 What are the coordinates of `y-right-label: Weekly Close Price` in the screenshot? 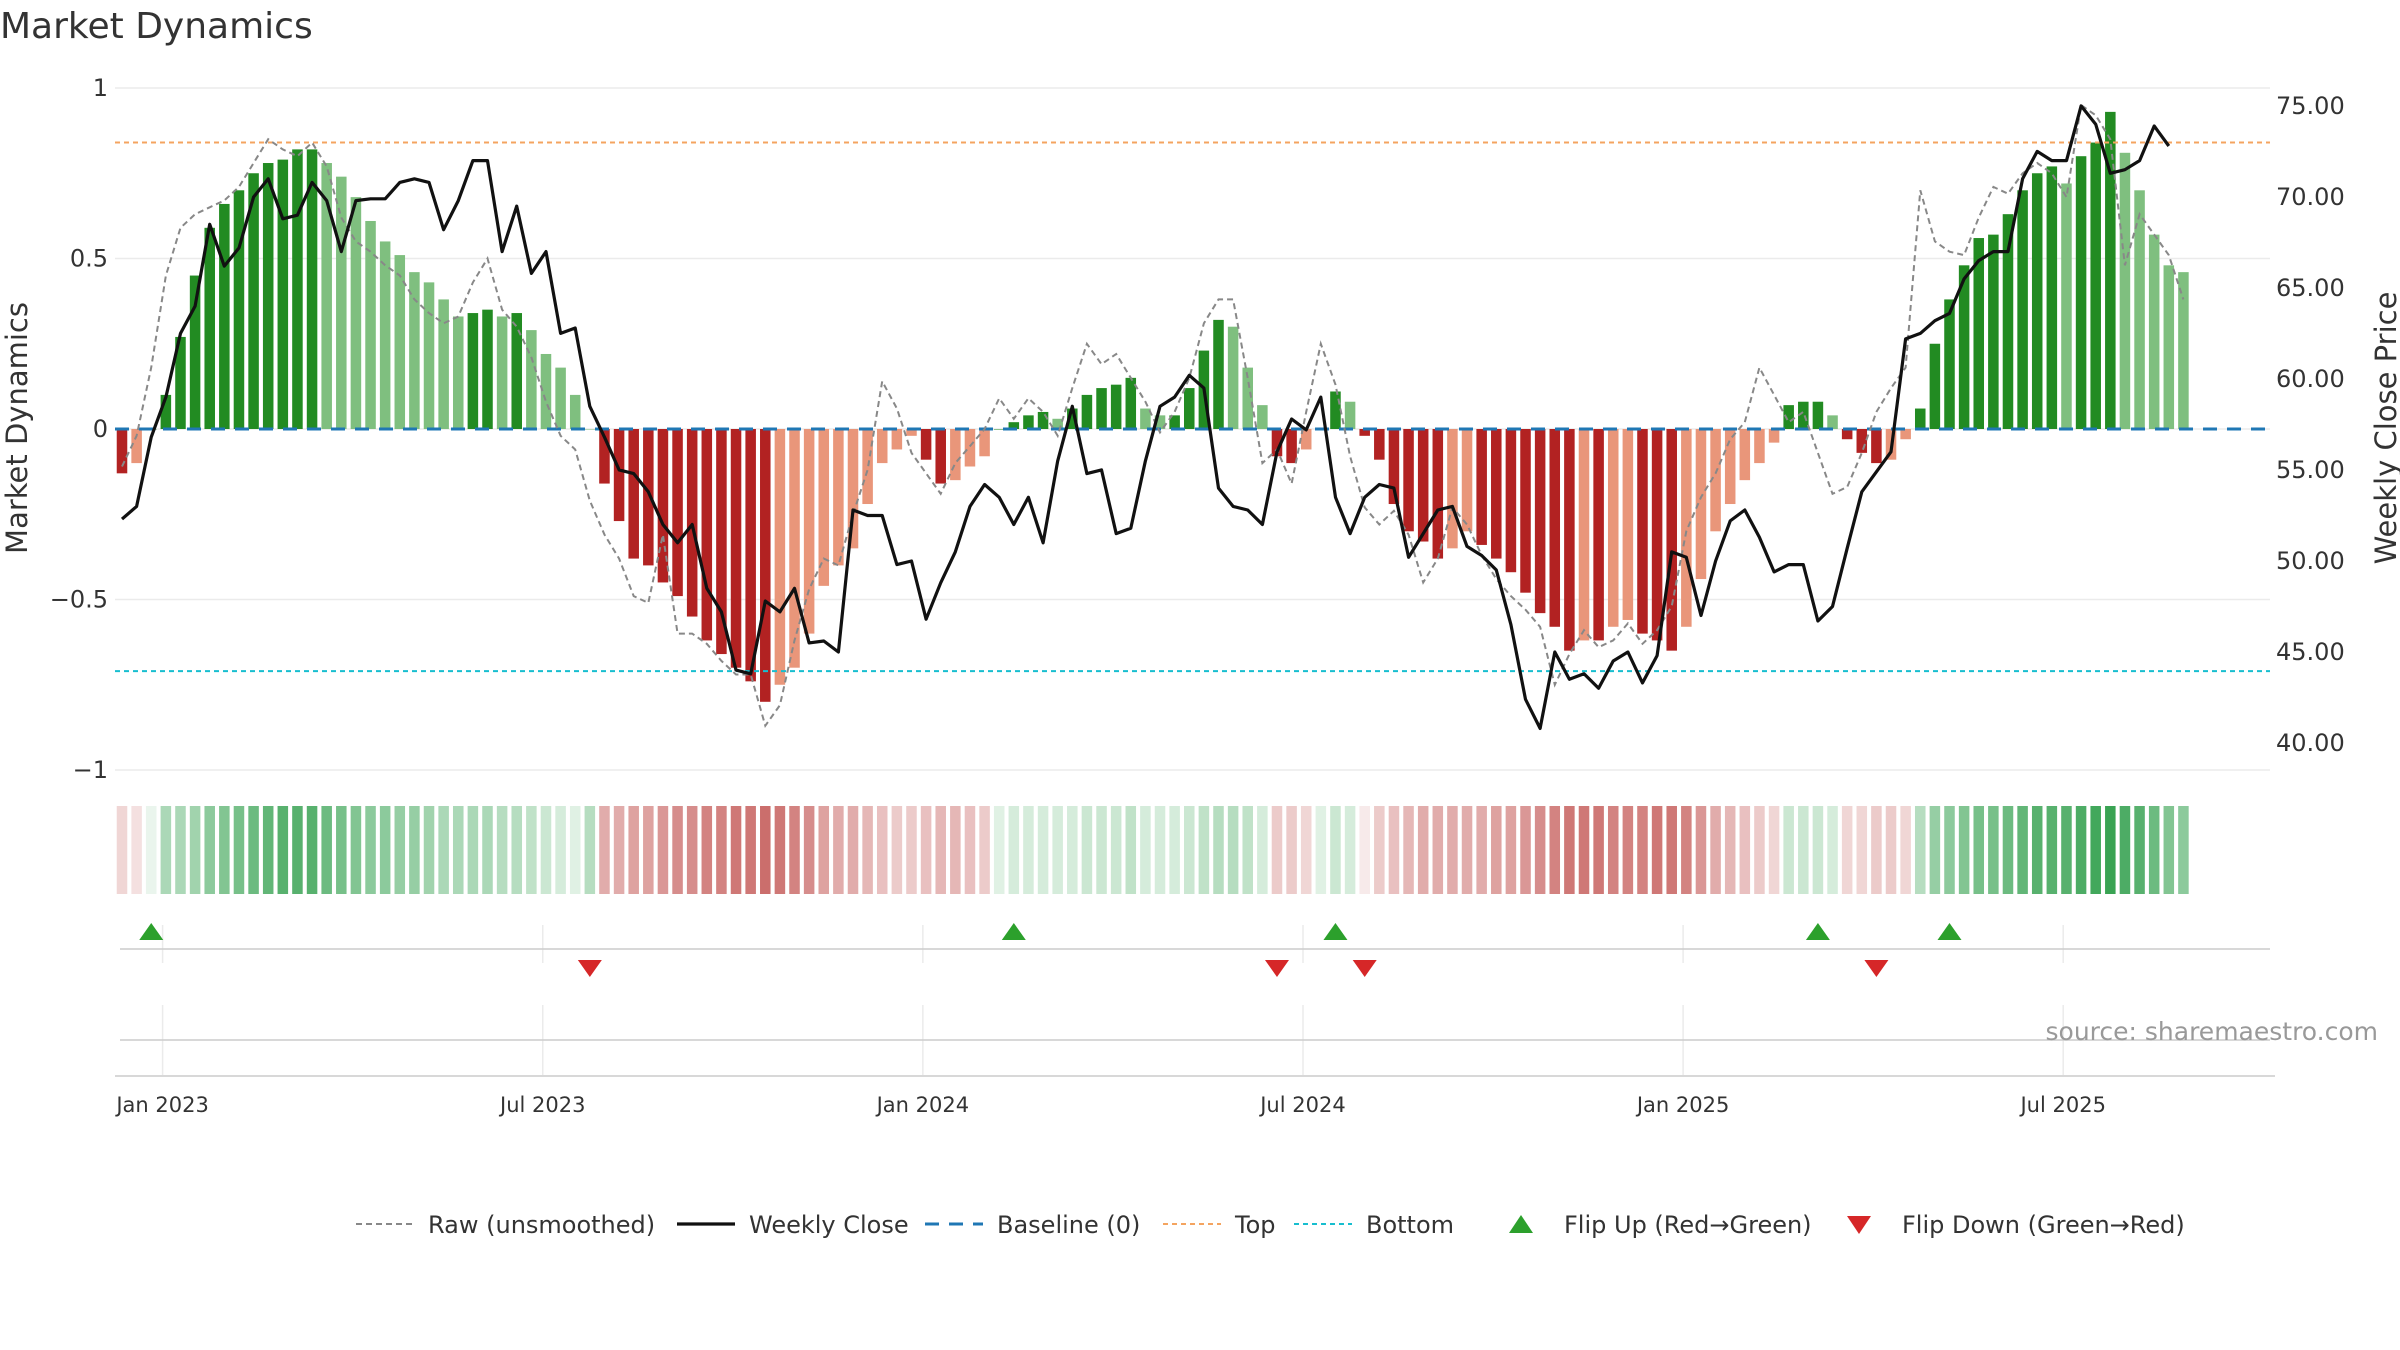 It's located at (2384, 428).